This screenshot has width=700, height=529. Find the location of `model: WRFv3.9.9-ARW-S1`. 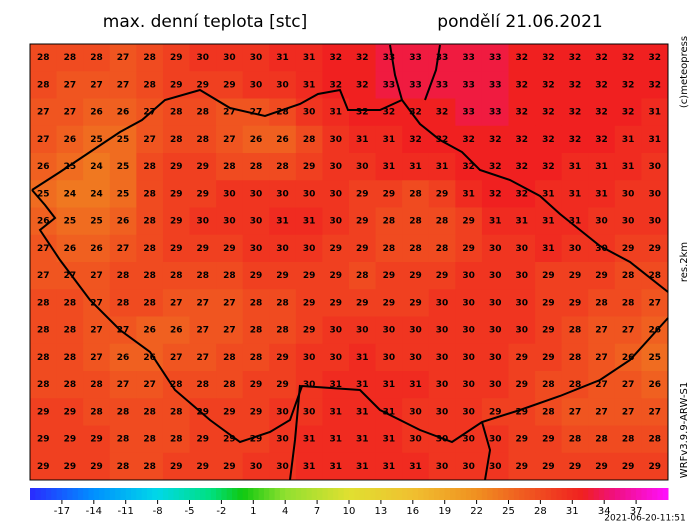

model: WRFv3.9.9-ARW-S1 is located at coordinates (684, 430).